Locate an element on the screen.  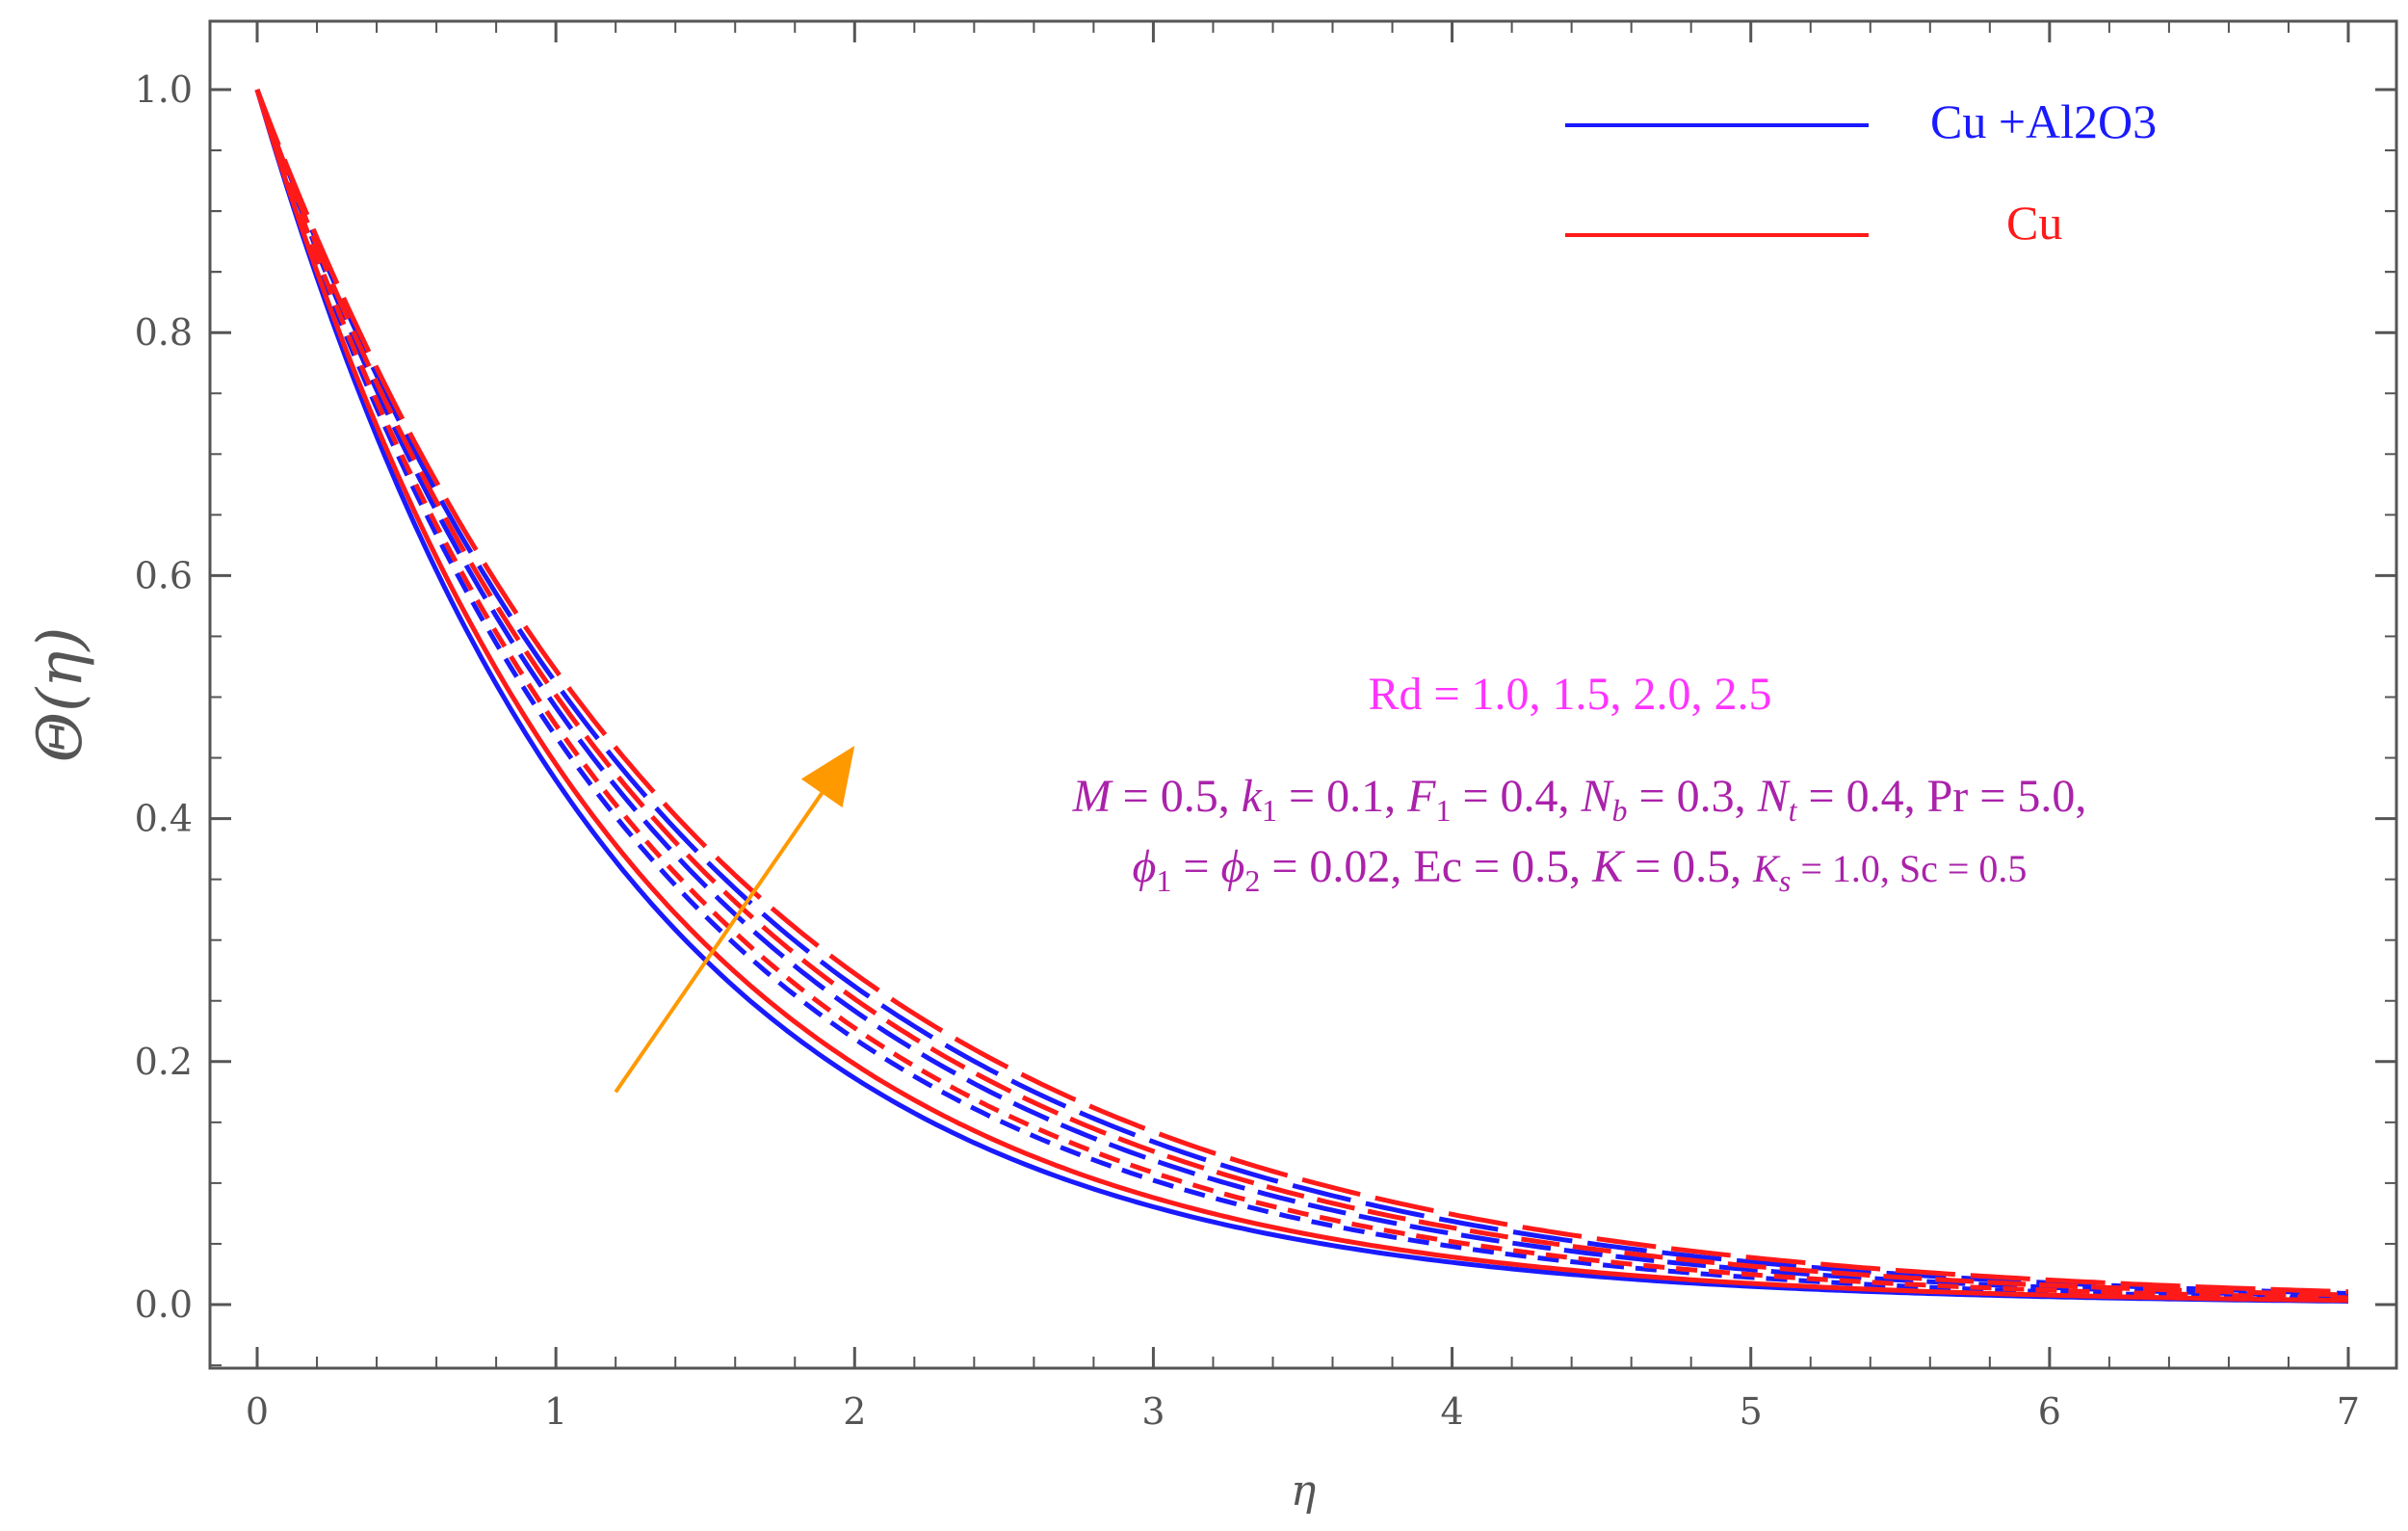
y-tick-label: 0.6 is located at coordinates (164, 575).